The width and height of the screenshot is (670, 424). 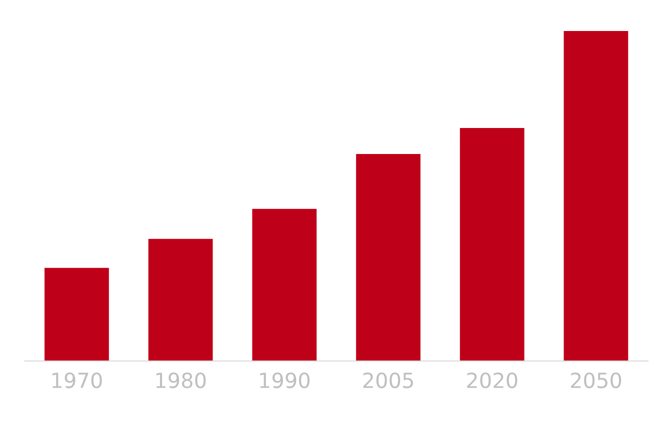 I want to click on x-tick-label: 1970, so click(x=77, y=380).